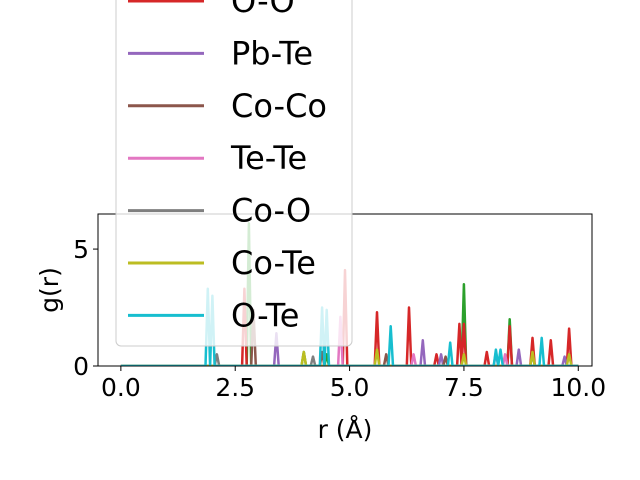 This screenshot has height=480, width=640. What do you see at coordinates (268, 158) in the screenshot?
I see `legend-label-te-te: Te-Te` at bounding box center [268, 158].